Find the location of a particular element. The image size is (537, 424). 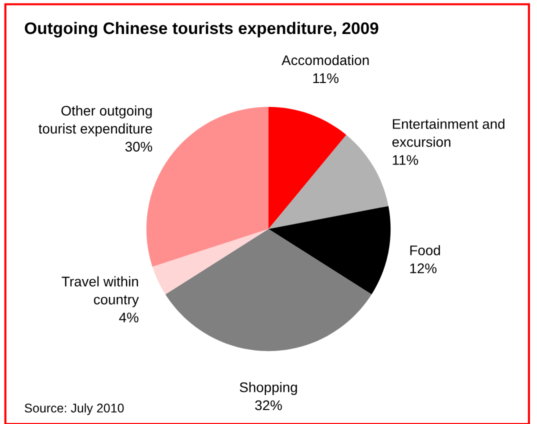

slice-label: Food is located at coordinates (425, 250).